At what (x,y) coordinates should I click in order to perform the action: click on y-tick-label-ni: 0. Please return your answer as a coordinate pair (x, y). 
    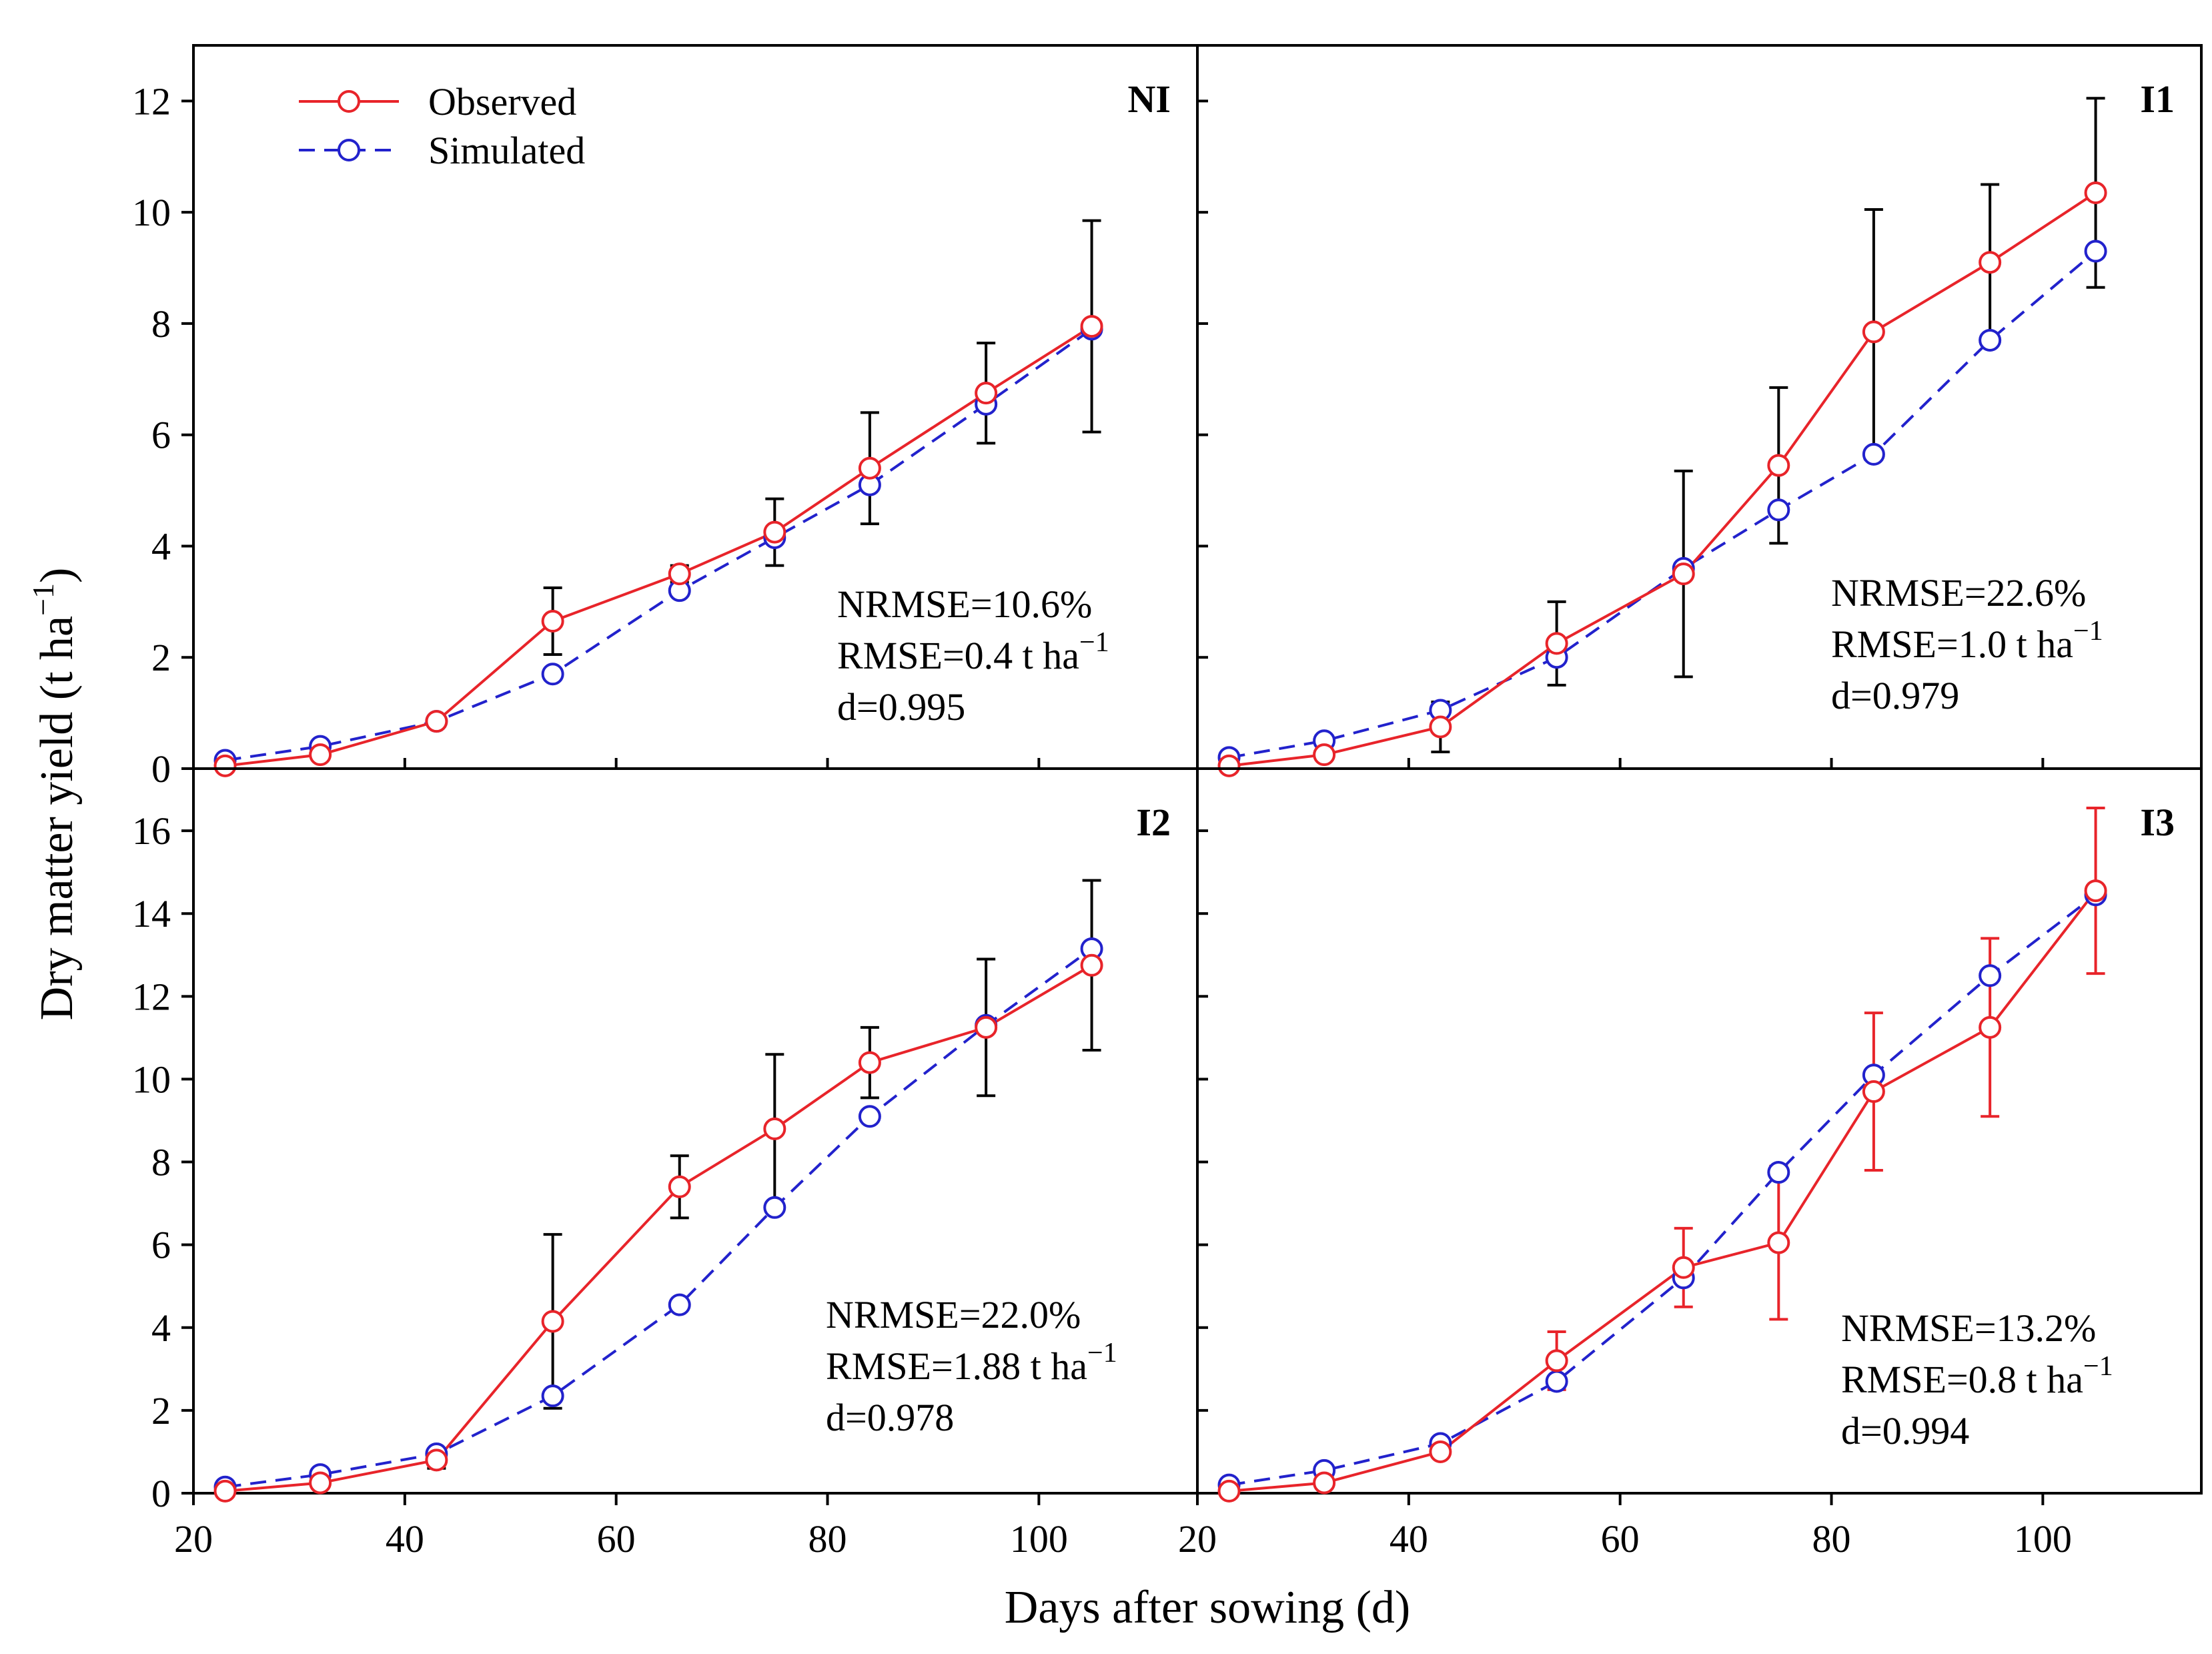
    Looking at the image, I should click on (161, 769).